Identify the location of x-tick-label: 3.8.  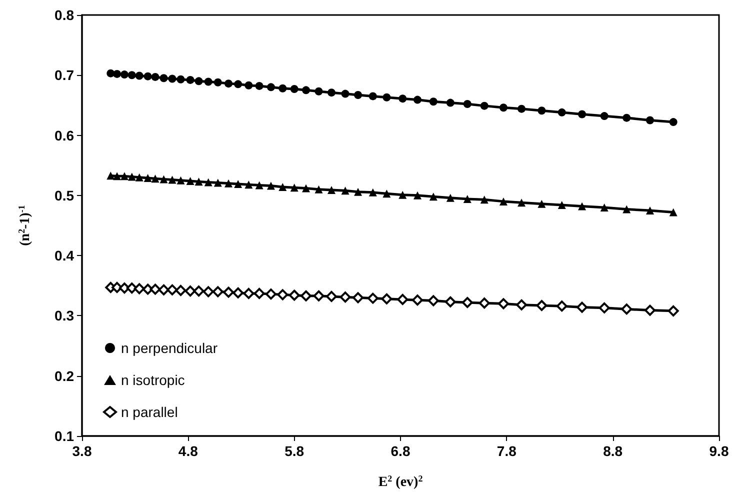
(82, 451).